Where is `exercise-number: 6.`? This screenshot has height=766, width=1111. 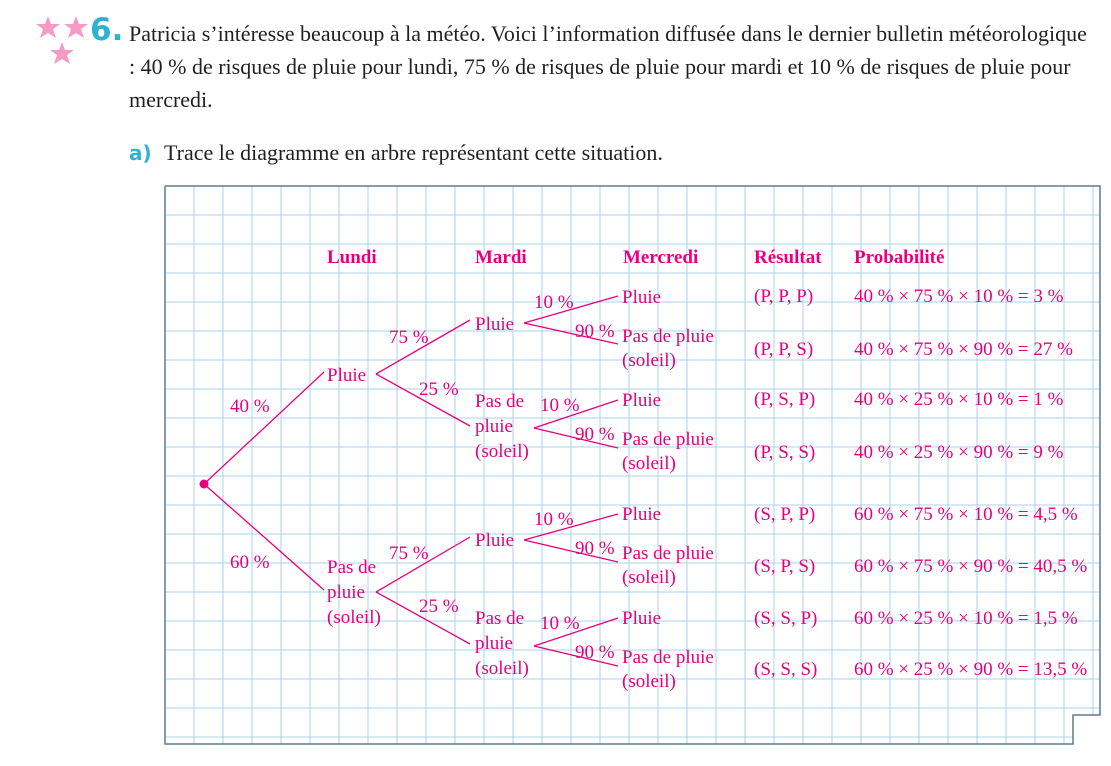
exercise-number: 6. is located at coordinates (107, 30).